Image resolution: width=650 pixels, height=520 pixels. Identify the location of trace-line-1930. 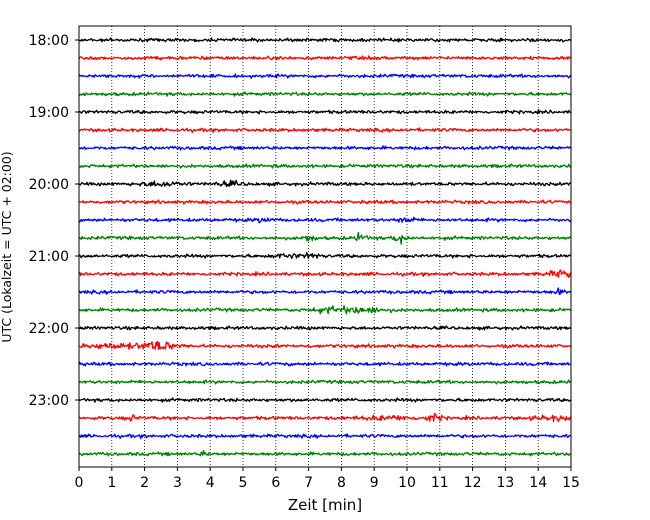
(325, 148).